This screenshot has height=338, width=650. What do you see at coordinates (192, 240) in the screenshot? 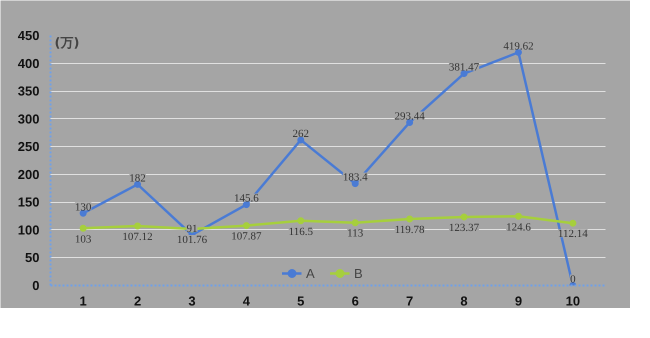
I see `data-label: 101.76` at bounding box center [192, 240].